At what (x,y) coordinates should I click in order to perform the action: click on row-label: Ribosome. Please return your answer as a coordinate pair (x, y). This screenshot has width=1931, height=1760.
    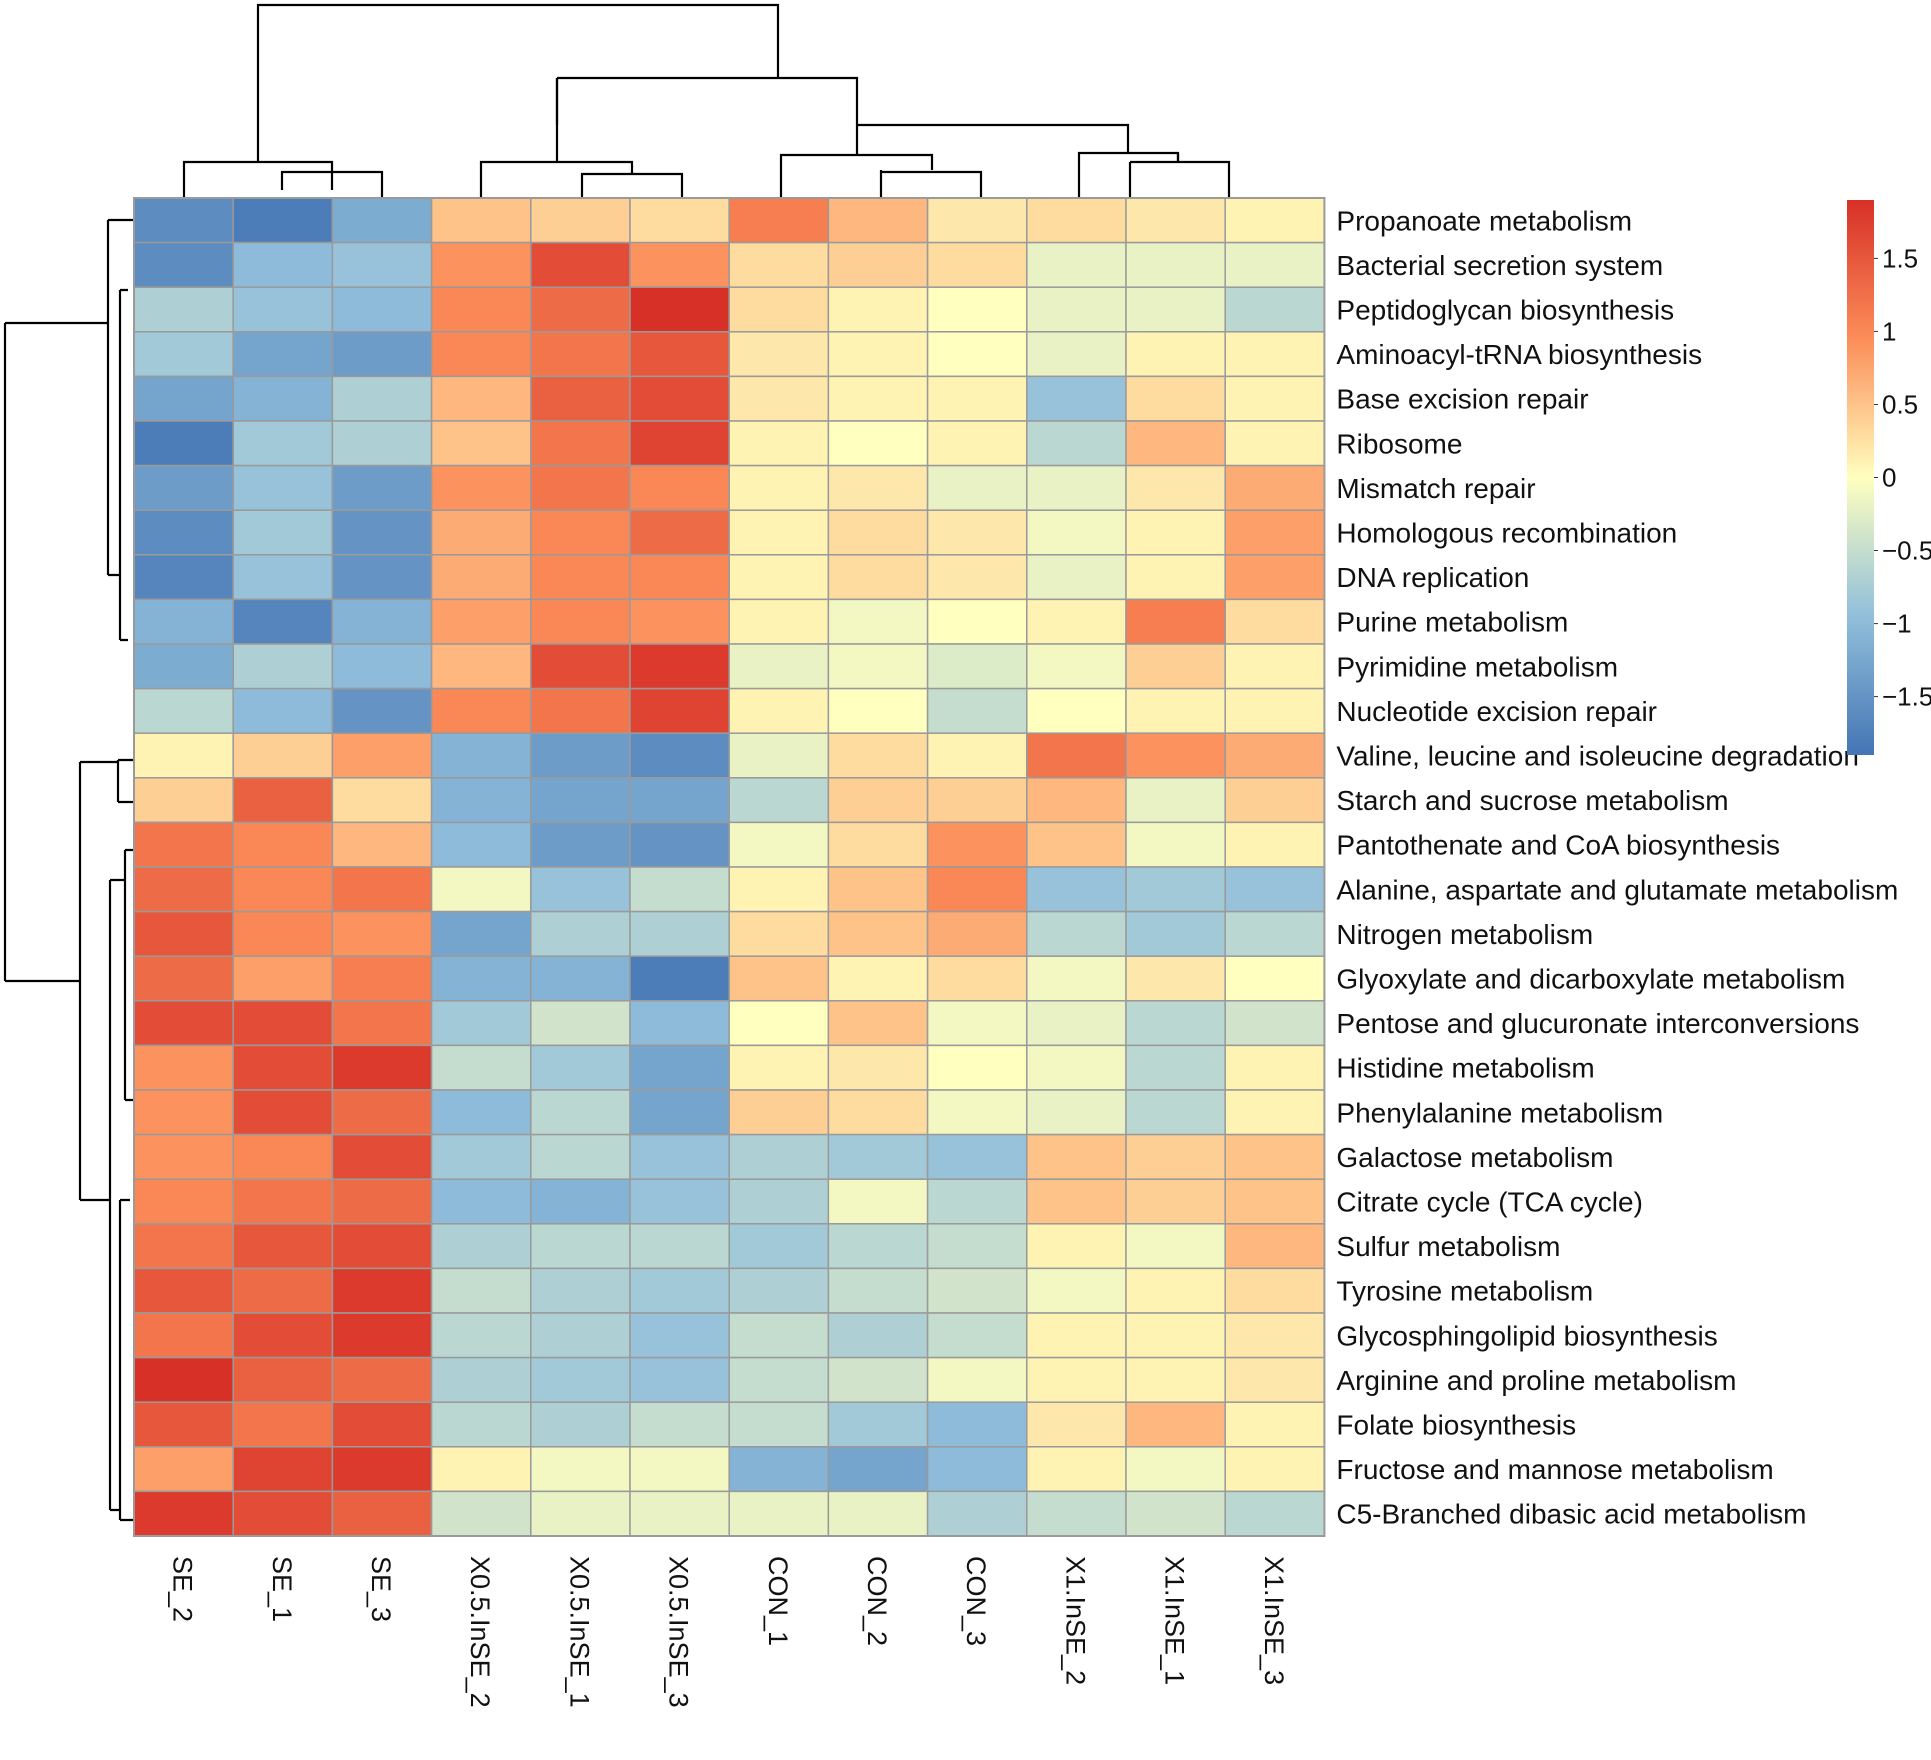
    Looking at the image, I should click on (1399, 443).